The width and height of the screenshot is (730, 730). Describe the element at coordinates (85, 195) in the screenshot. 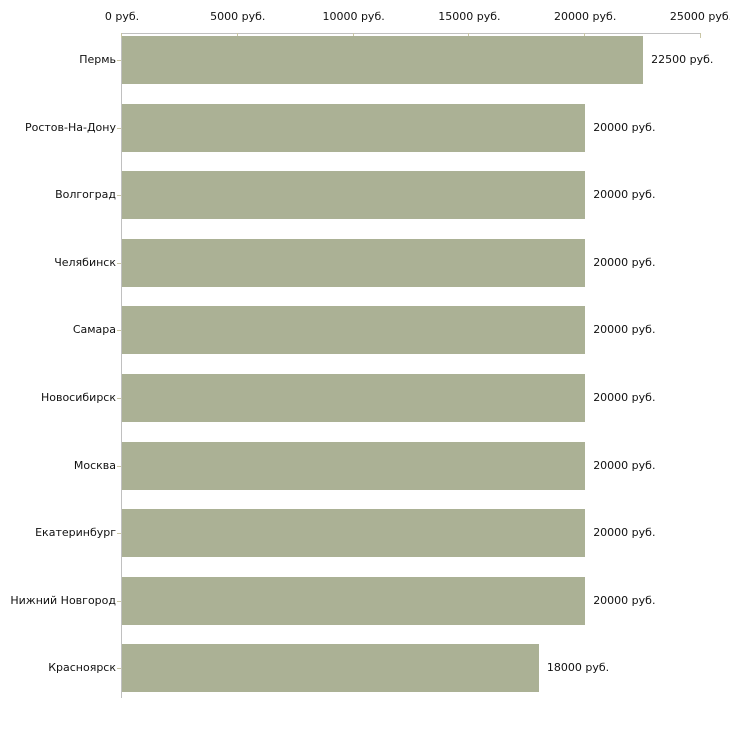

I see `category-label: Волгоград` at that location.